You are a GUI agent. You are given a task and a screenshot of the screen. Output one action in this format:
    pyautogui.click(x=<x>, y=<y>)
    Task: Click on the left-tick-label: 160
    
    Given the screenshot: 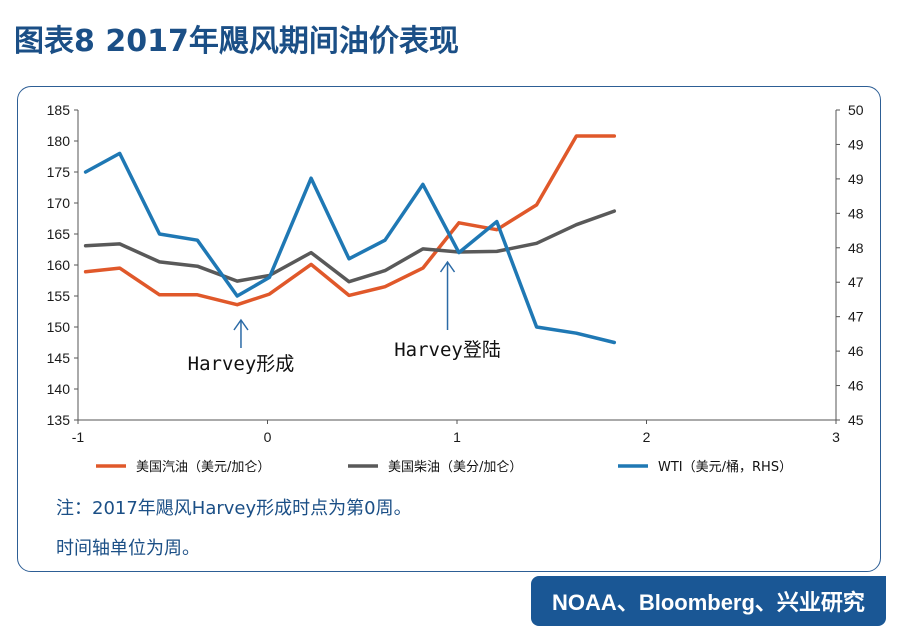 What is the action you would take?
    pyautogui.click(x=59, y=265)
    